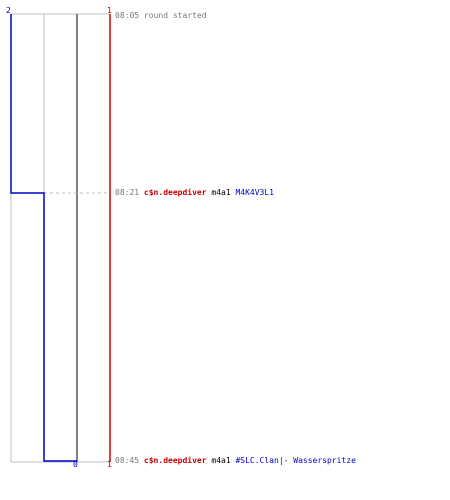 The width and height of the screenshot is (450, 500). Describe the element at coordinates (8, 10) in the screenshot. I see `scale-label-top-left: 2` at that location.